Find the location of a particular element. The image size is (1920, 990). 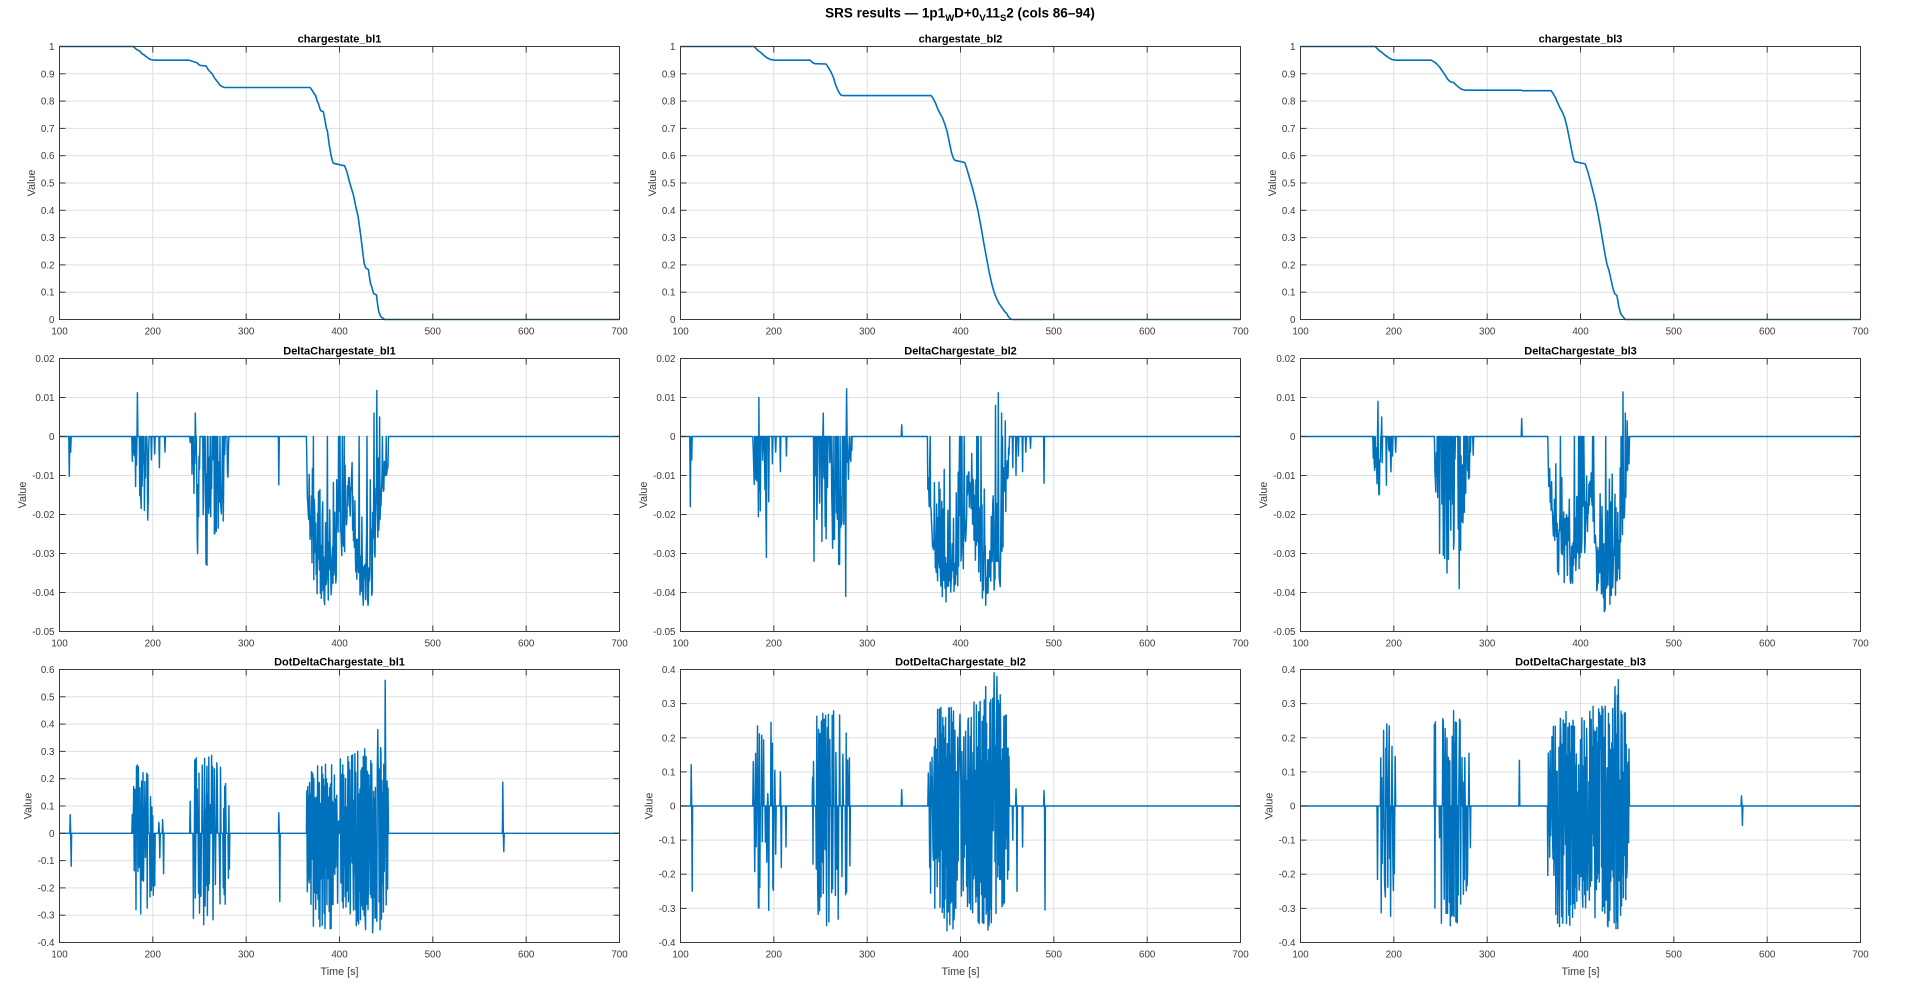

svg-text: -0.01 is located at coordinates (1284, 476).